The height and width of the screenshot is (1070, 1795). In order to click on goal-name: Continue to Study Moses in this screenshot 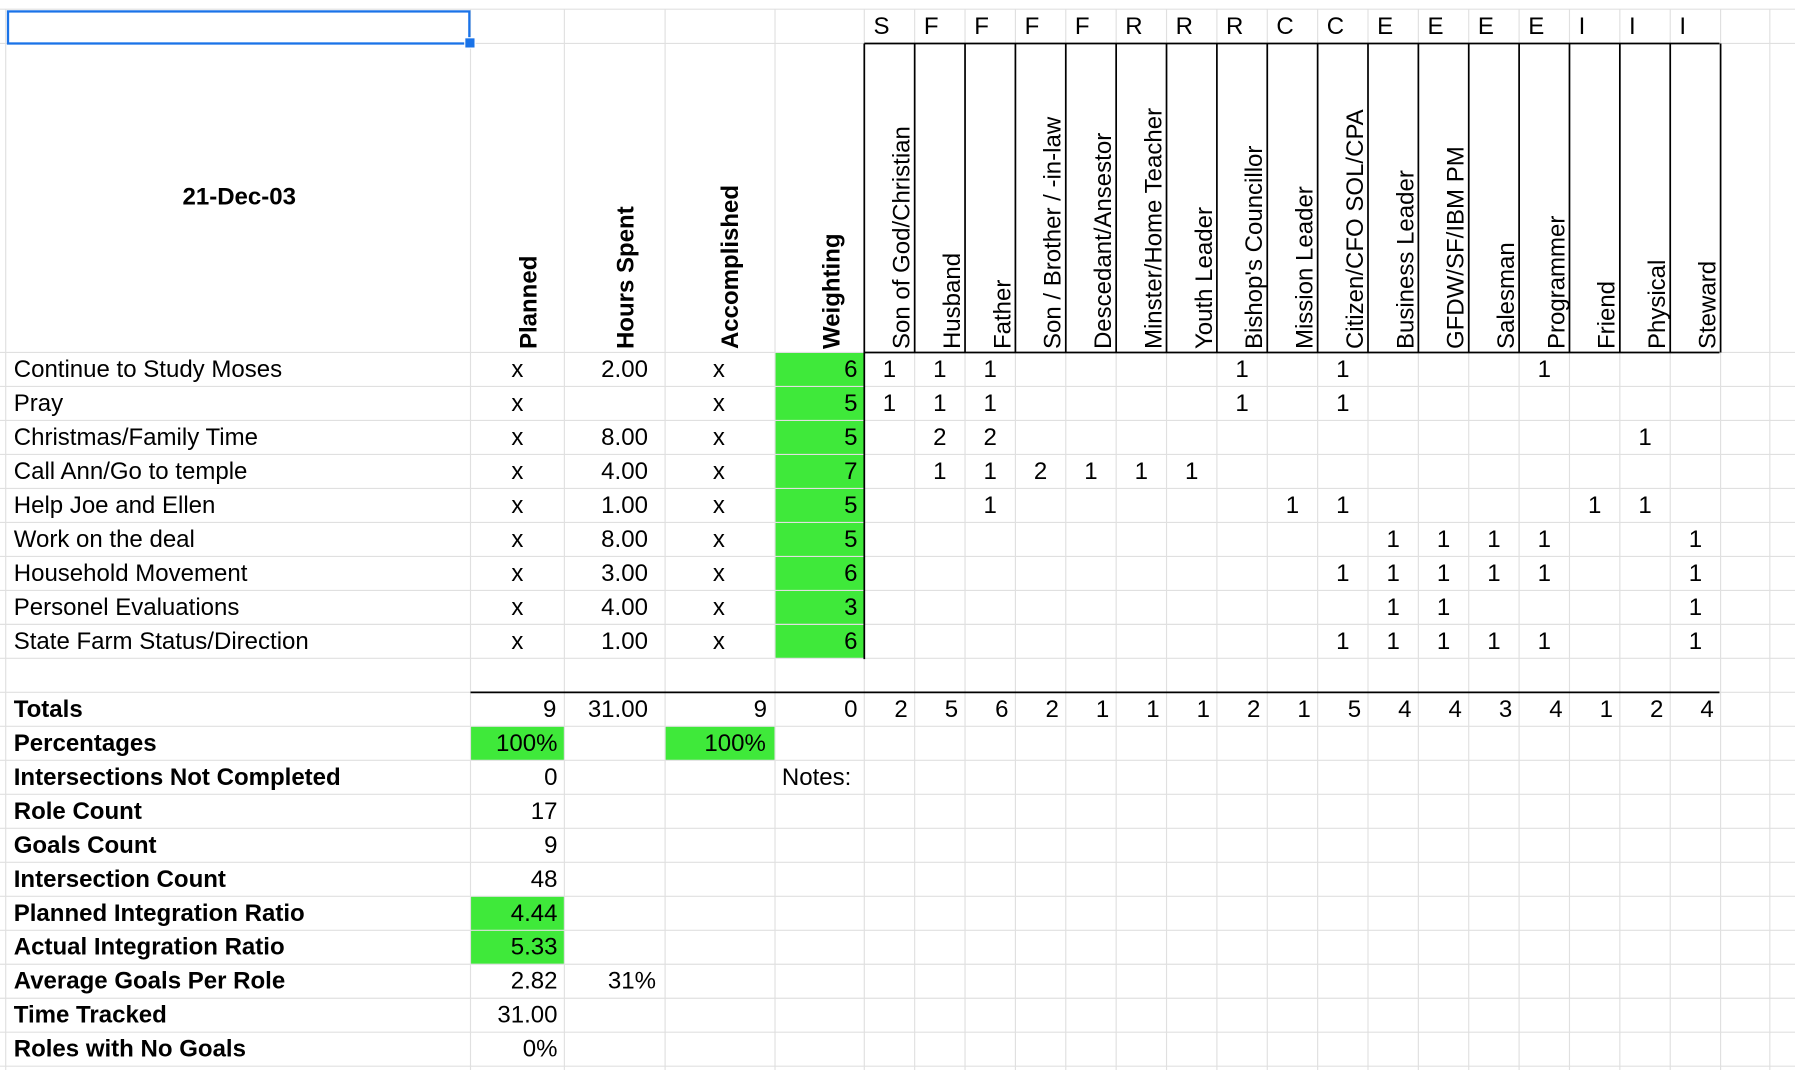, I will do `click(148, 369)`.